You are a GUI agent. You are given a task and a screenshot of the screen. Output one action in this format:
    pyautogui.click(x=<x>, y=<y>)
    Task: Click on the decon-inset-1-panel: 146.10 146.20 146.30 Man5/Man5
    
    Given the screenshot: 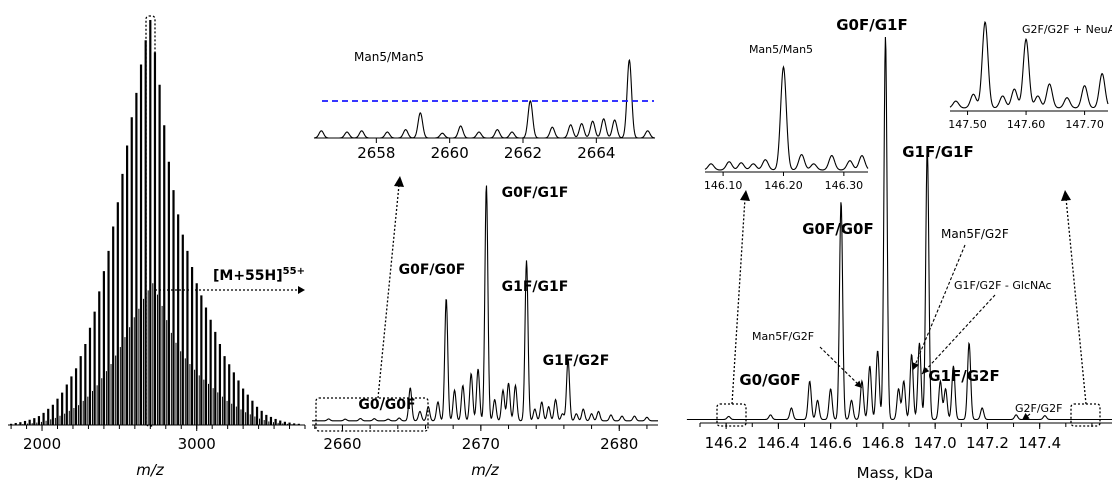 What is the action you would take?
    pyautogui.click(x=786, y=117)
    